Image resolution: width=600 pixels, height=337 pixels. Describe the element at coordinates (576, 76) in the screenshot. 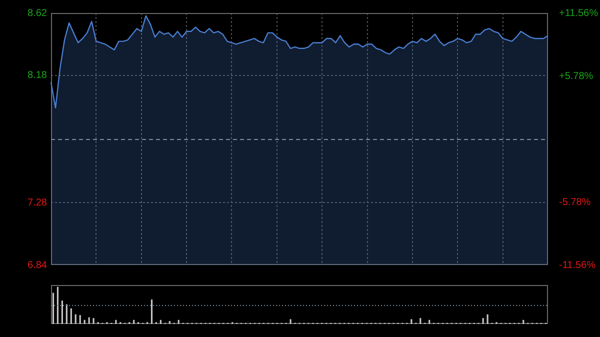

I see `y2-tick-label: +5.78%` at that location.